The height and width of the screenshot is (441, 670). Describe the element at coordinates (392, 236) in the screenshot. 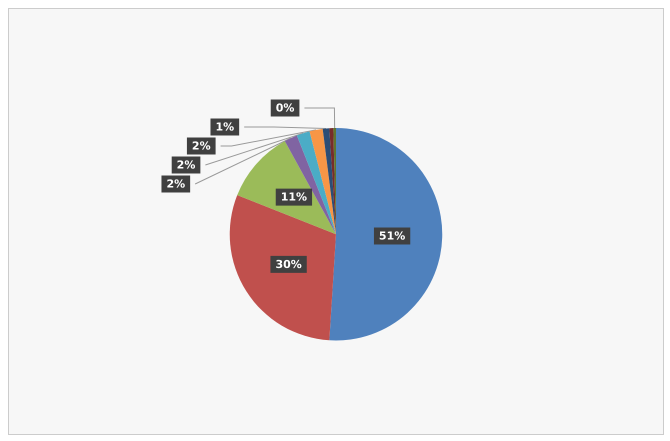

I see `data-label: 51%` at that location.